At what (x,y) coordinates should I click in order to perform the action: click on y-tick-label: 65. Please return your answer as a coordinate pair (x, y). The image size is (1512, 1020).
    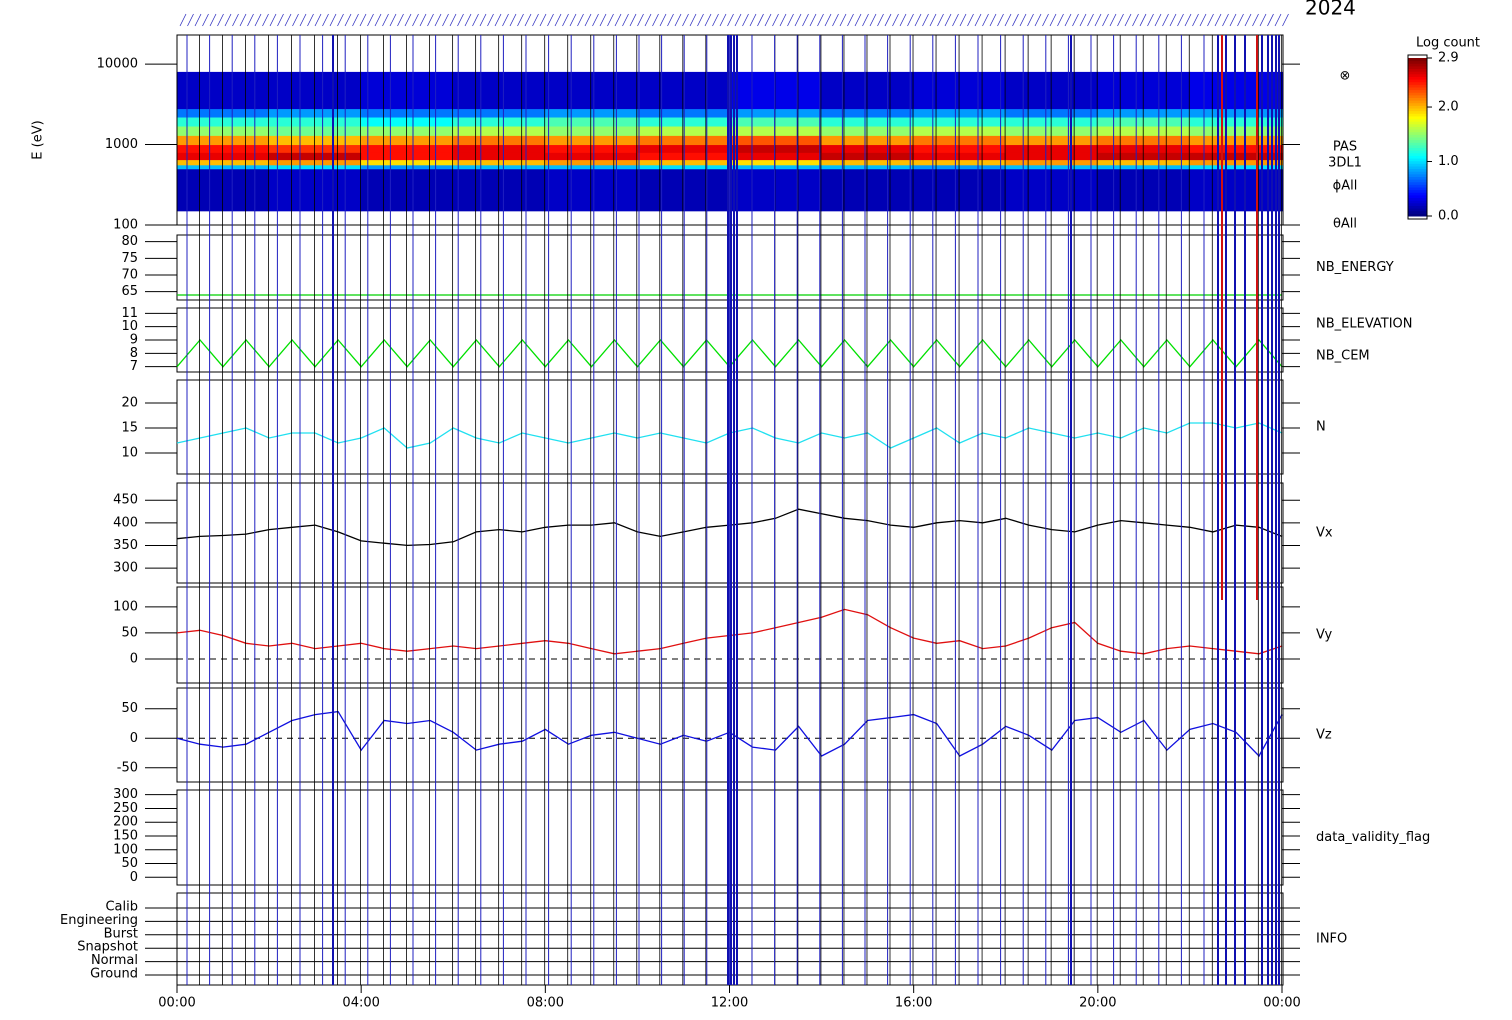
    Looking at the image, I should click on (129, 291).